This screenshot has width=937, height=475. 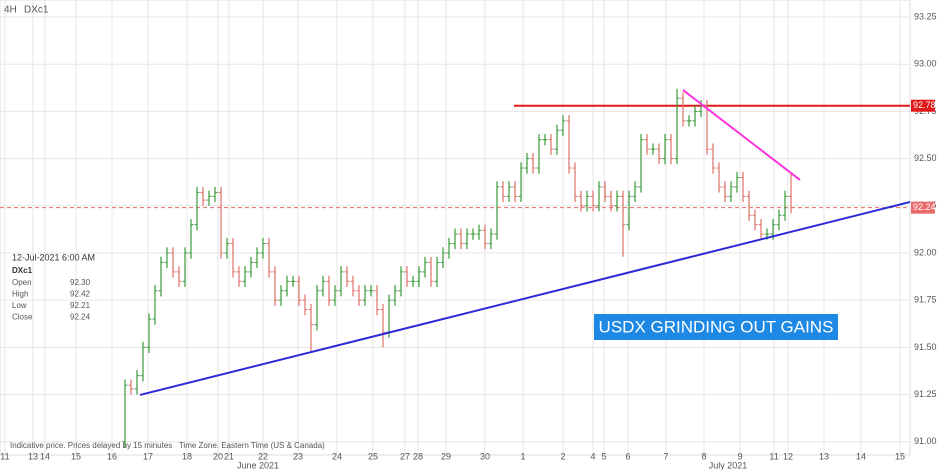 I want to click on symbol: DXc1, so click(x=36, y=10).